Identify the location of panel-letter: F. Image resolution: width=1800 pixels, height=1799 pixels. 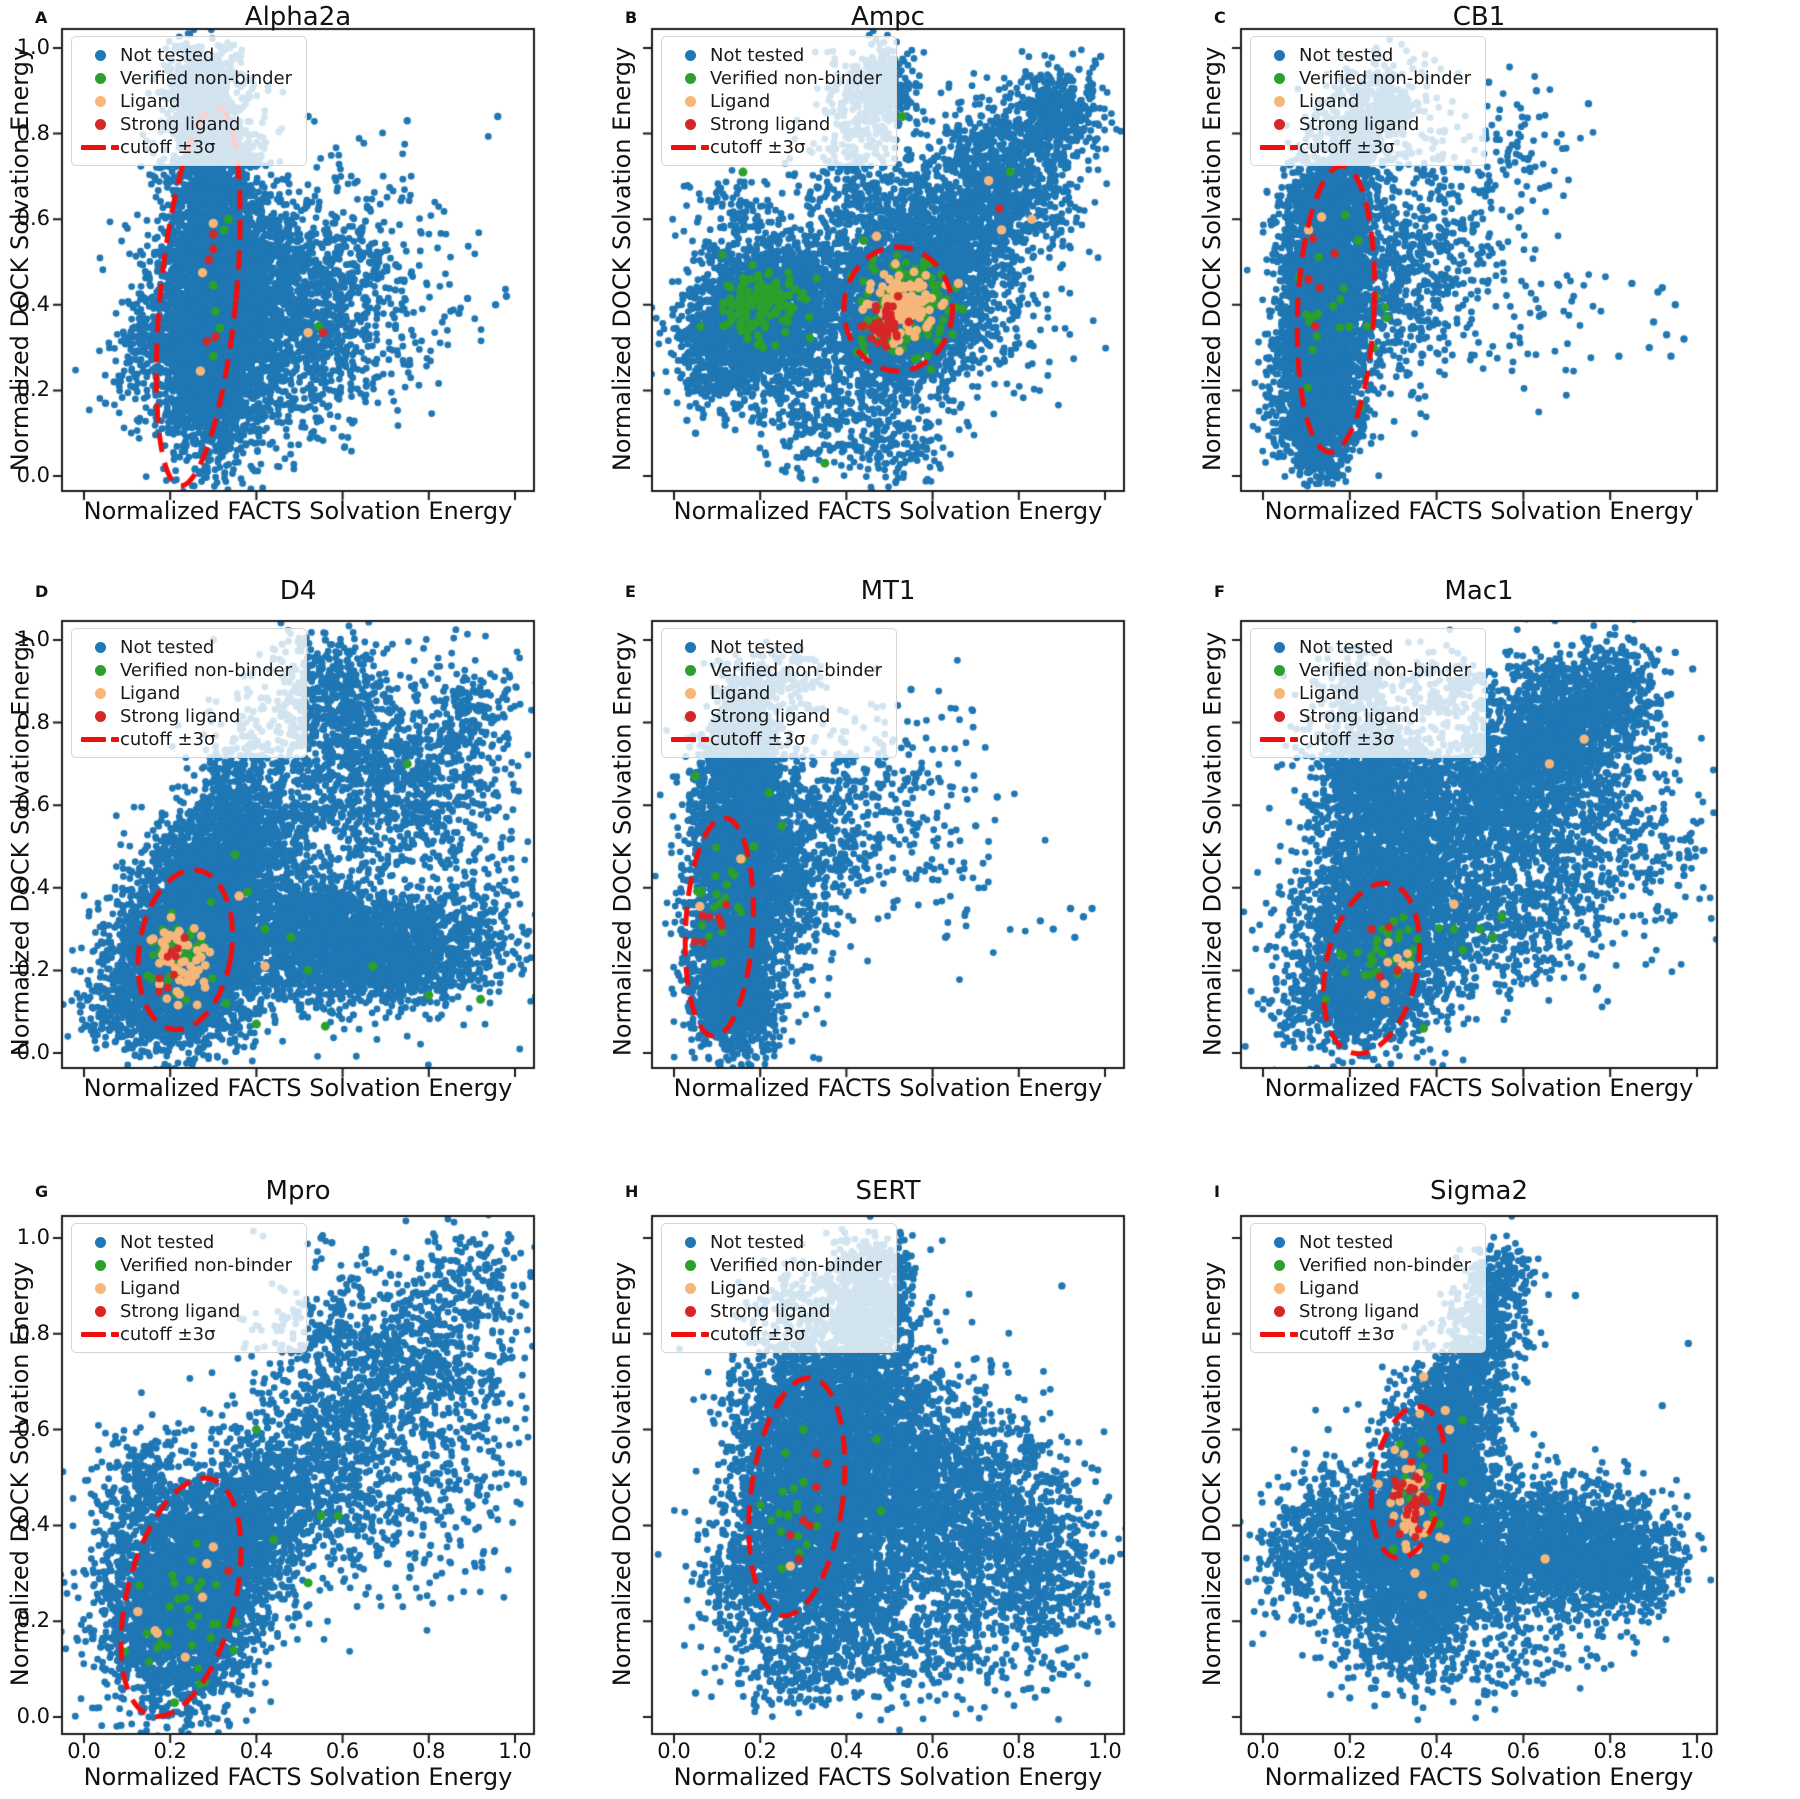
(1219, 591).